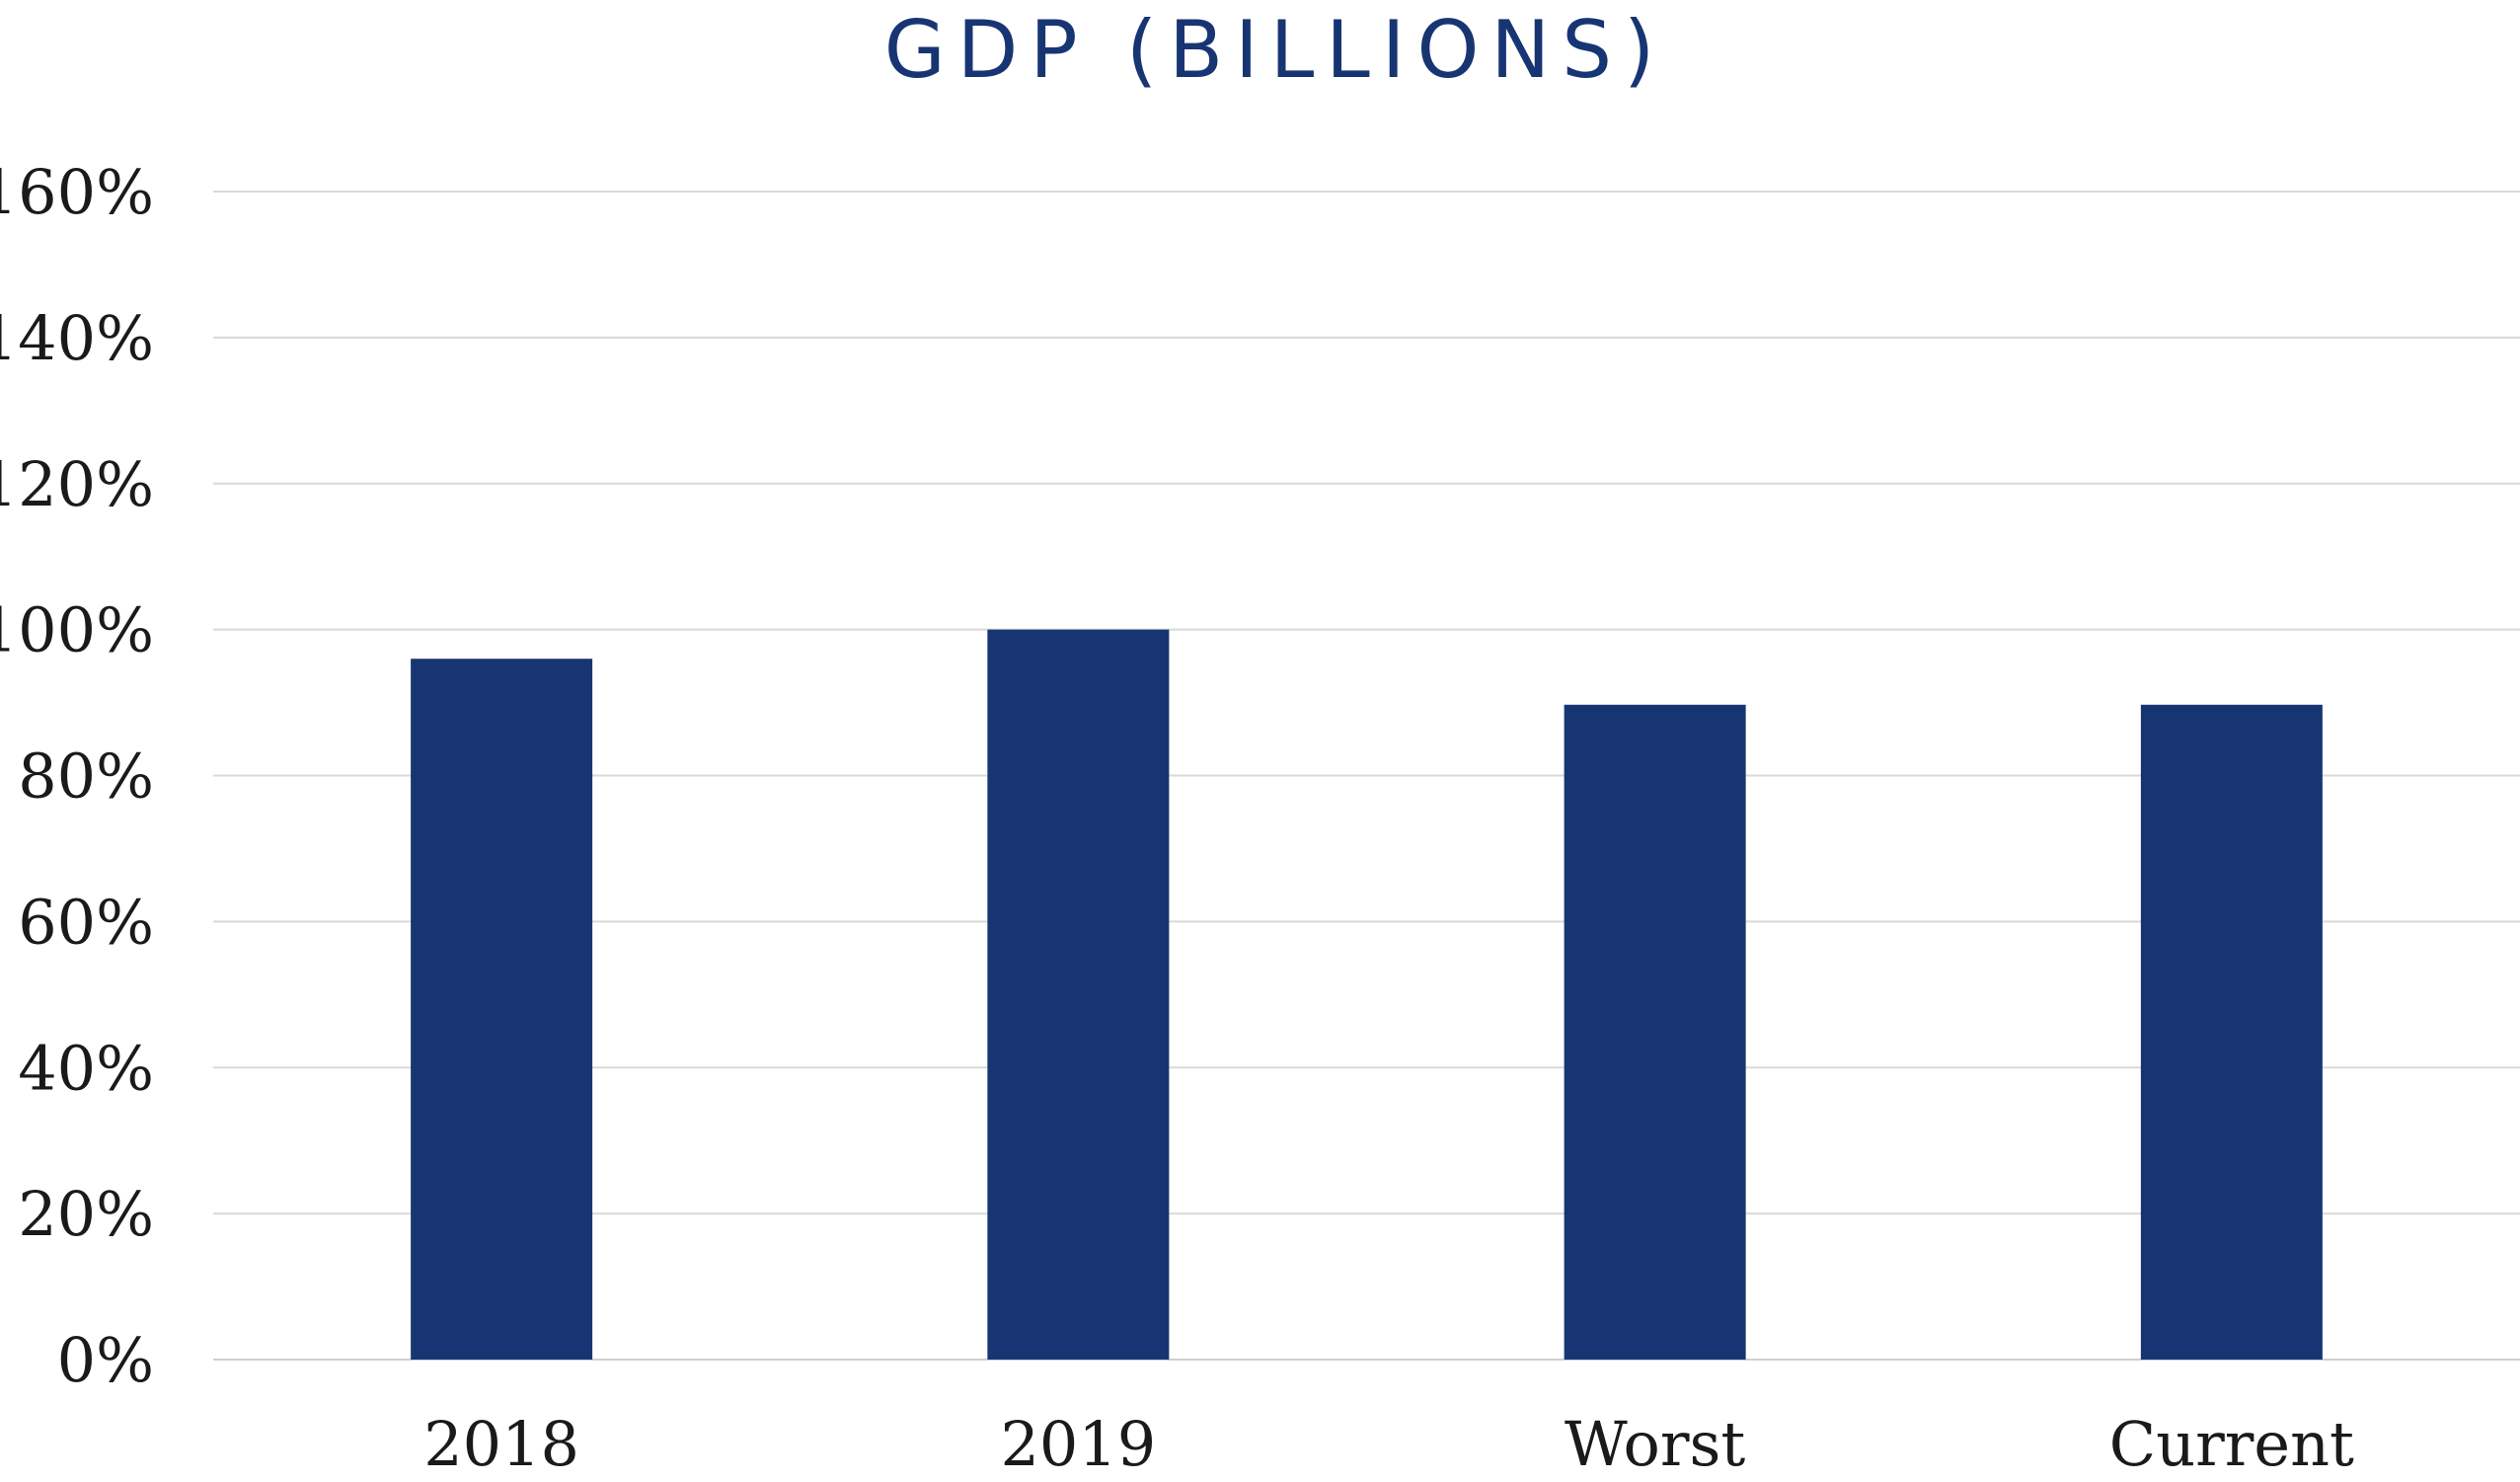 The image size is (2520, 1482). I want to click on bar-current, so click(2231, 1032).